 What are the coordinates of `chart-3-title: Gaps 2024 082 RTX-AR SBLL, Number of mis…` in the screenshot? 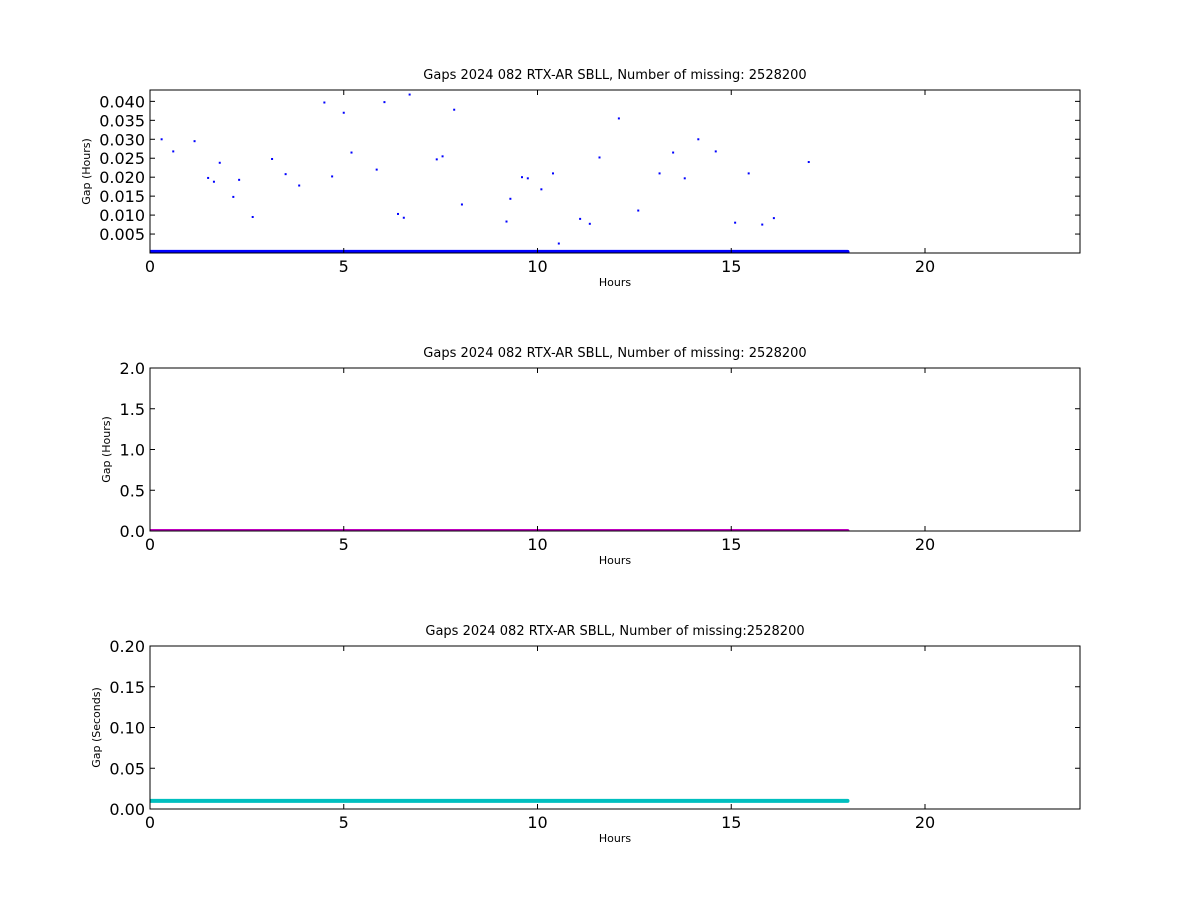 It's located at (614, 631).